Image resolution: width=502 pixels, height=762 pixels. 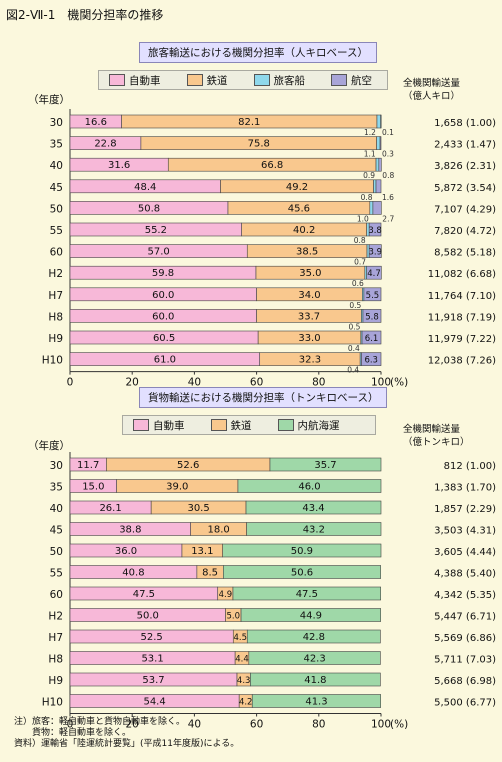 What do you see at coordinates (241, 638) in the screenshot?
I see `data-label-rail: 4.5` at bounding box center [241, 638].